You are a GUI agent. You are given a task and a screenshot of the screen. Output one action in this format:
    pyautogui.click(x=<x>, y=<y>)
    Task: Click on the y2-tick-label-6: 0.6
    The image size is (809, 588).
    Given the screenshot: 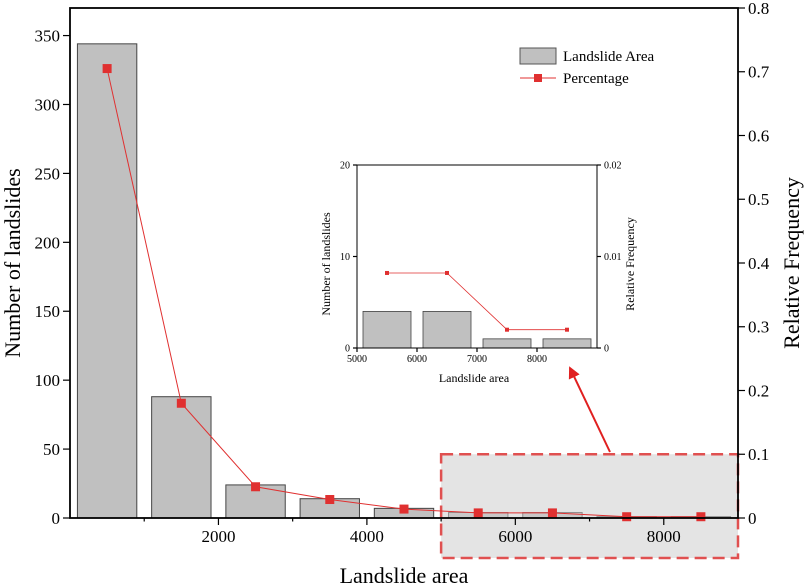 What is the action you would take?
    pyautogui.click(x=758, y=135)
    